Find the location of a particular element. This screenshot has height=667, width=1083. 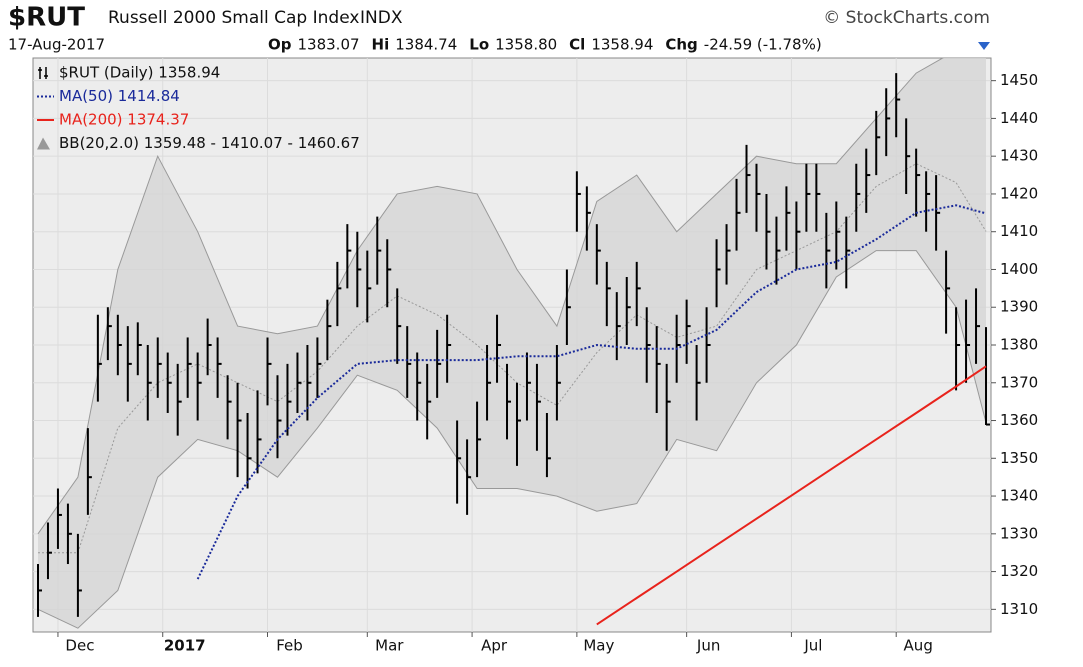

quote-value: -24.59 (-1.78%) is located at coordinates (763, 45).